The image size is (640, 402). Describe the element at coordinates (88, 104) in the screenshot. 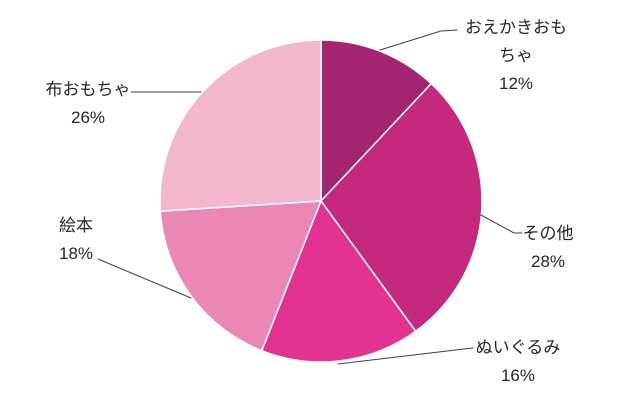

I see `label-nuno-omocha: 布おもちゃ 26%` at that location.